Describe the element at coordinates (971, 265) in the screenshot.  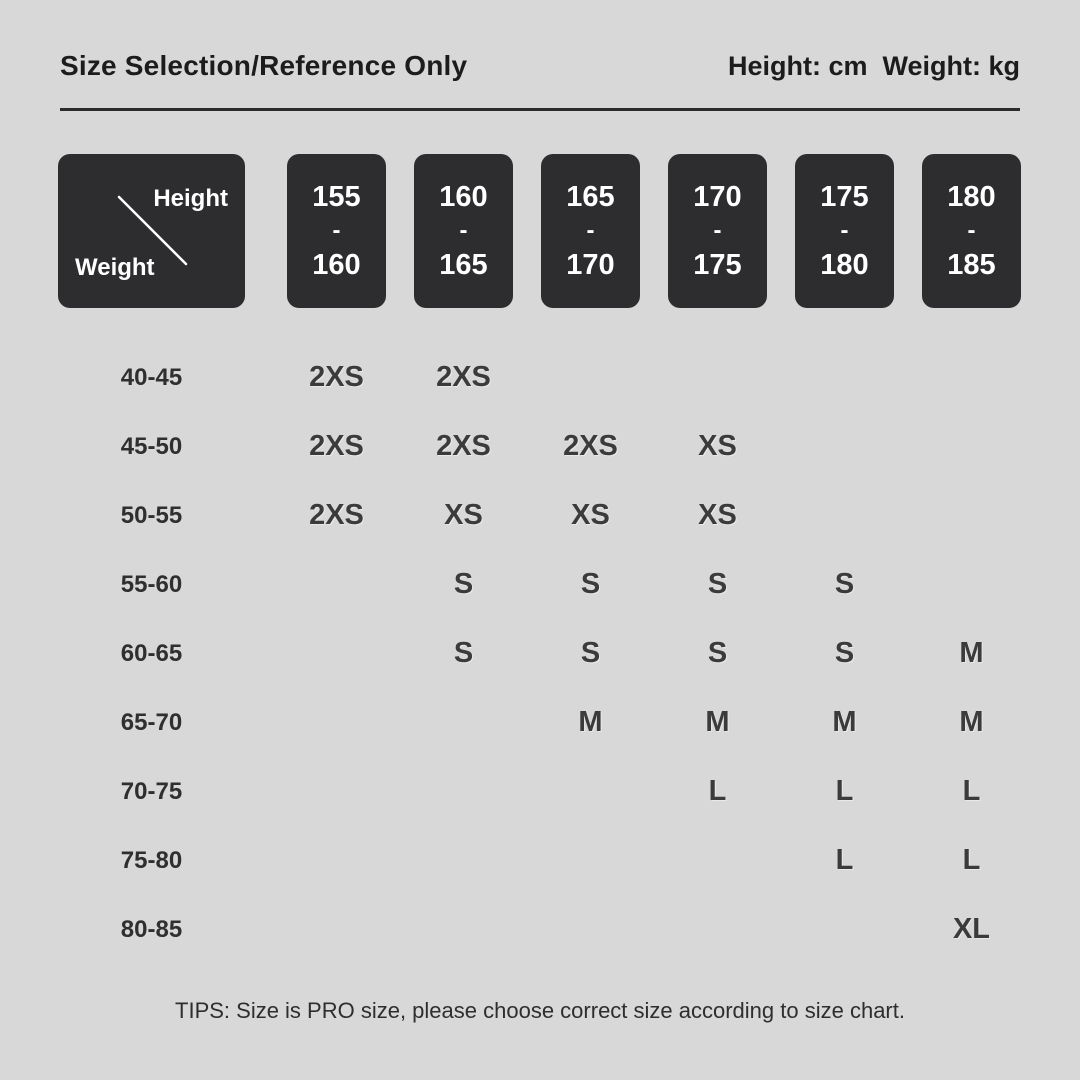
I see `height-range-text: 185` at that location.